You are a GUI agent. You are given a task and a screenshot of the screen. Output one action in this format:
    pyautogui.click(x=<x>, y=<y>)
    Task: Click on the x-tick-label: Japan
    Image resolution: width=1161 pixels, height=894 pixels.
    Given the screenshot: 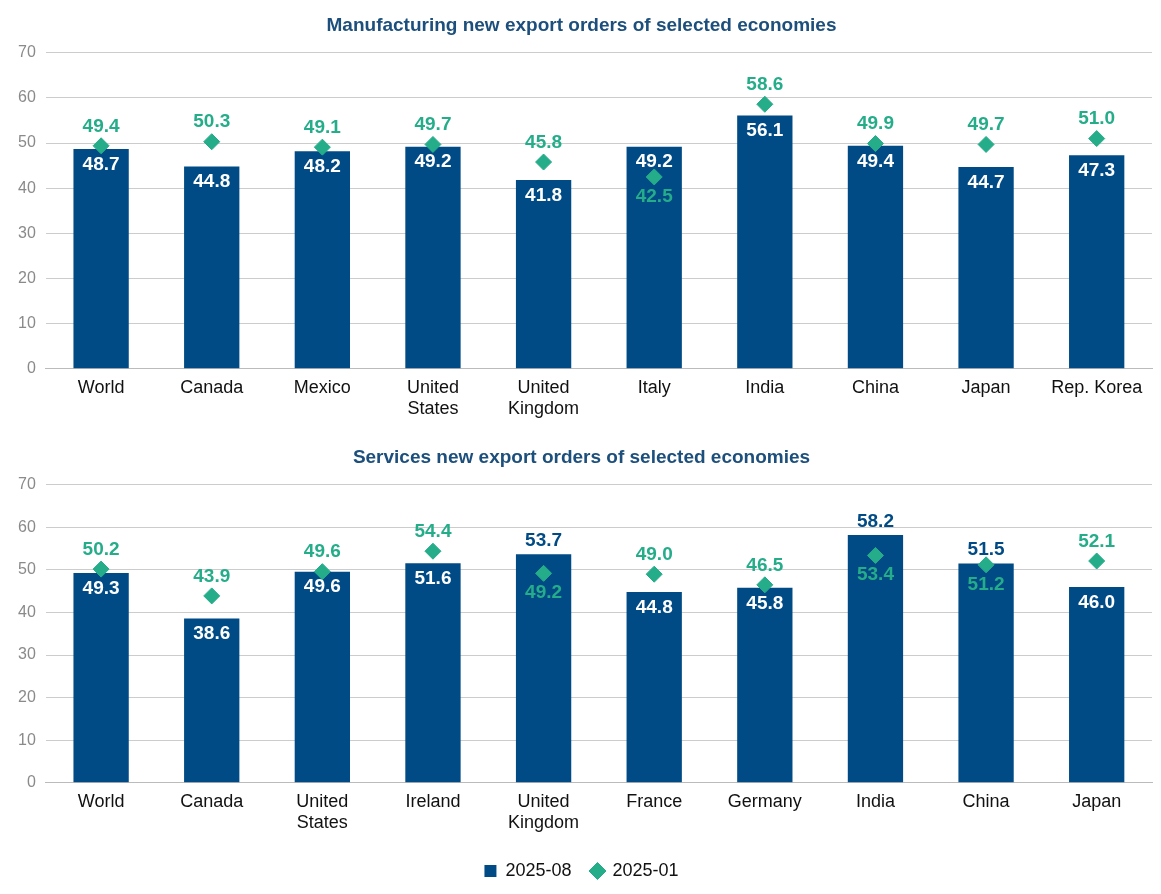 What is the action you would take?
    pyautogui.click(x=1097, y=800)
    